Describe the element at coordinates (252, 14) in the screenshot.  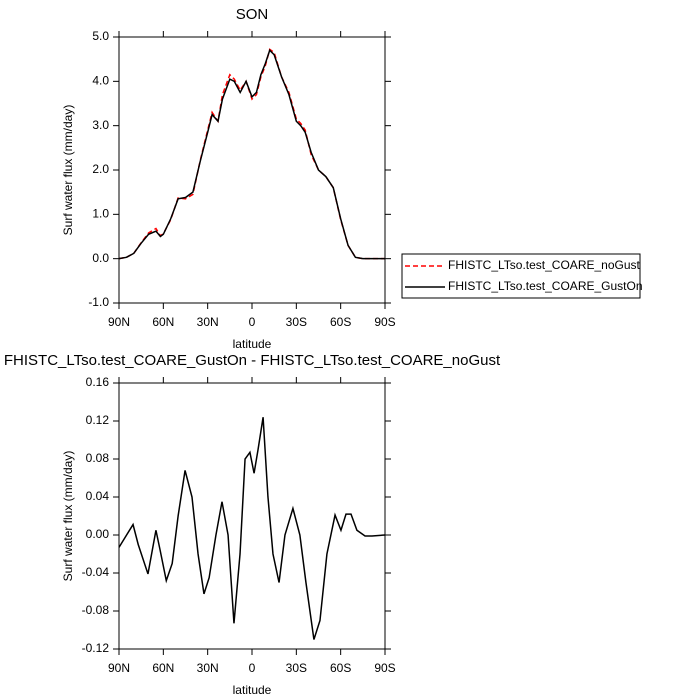
I see `chart-title: SON` at that location.